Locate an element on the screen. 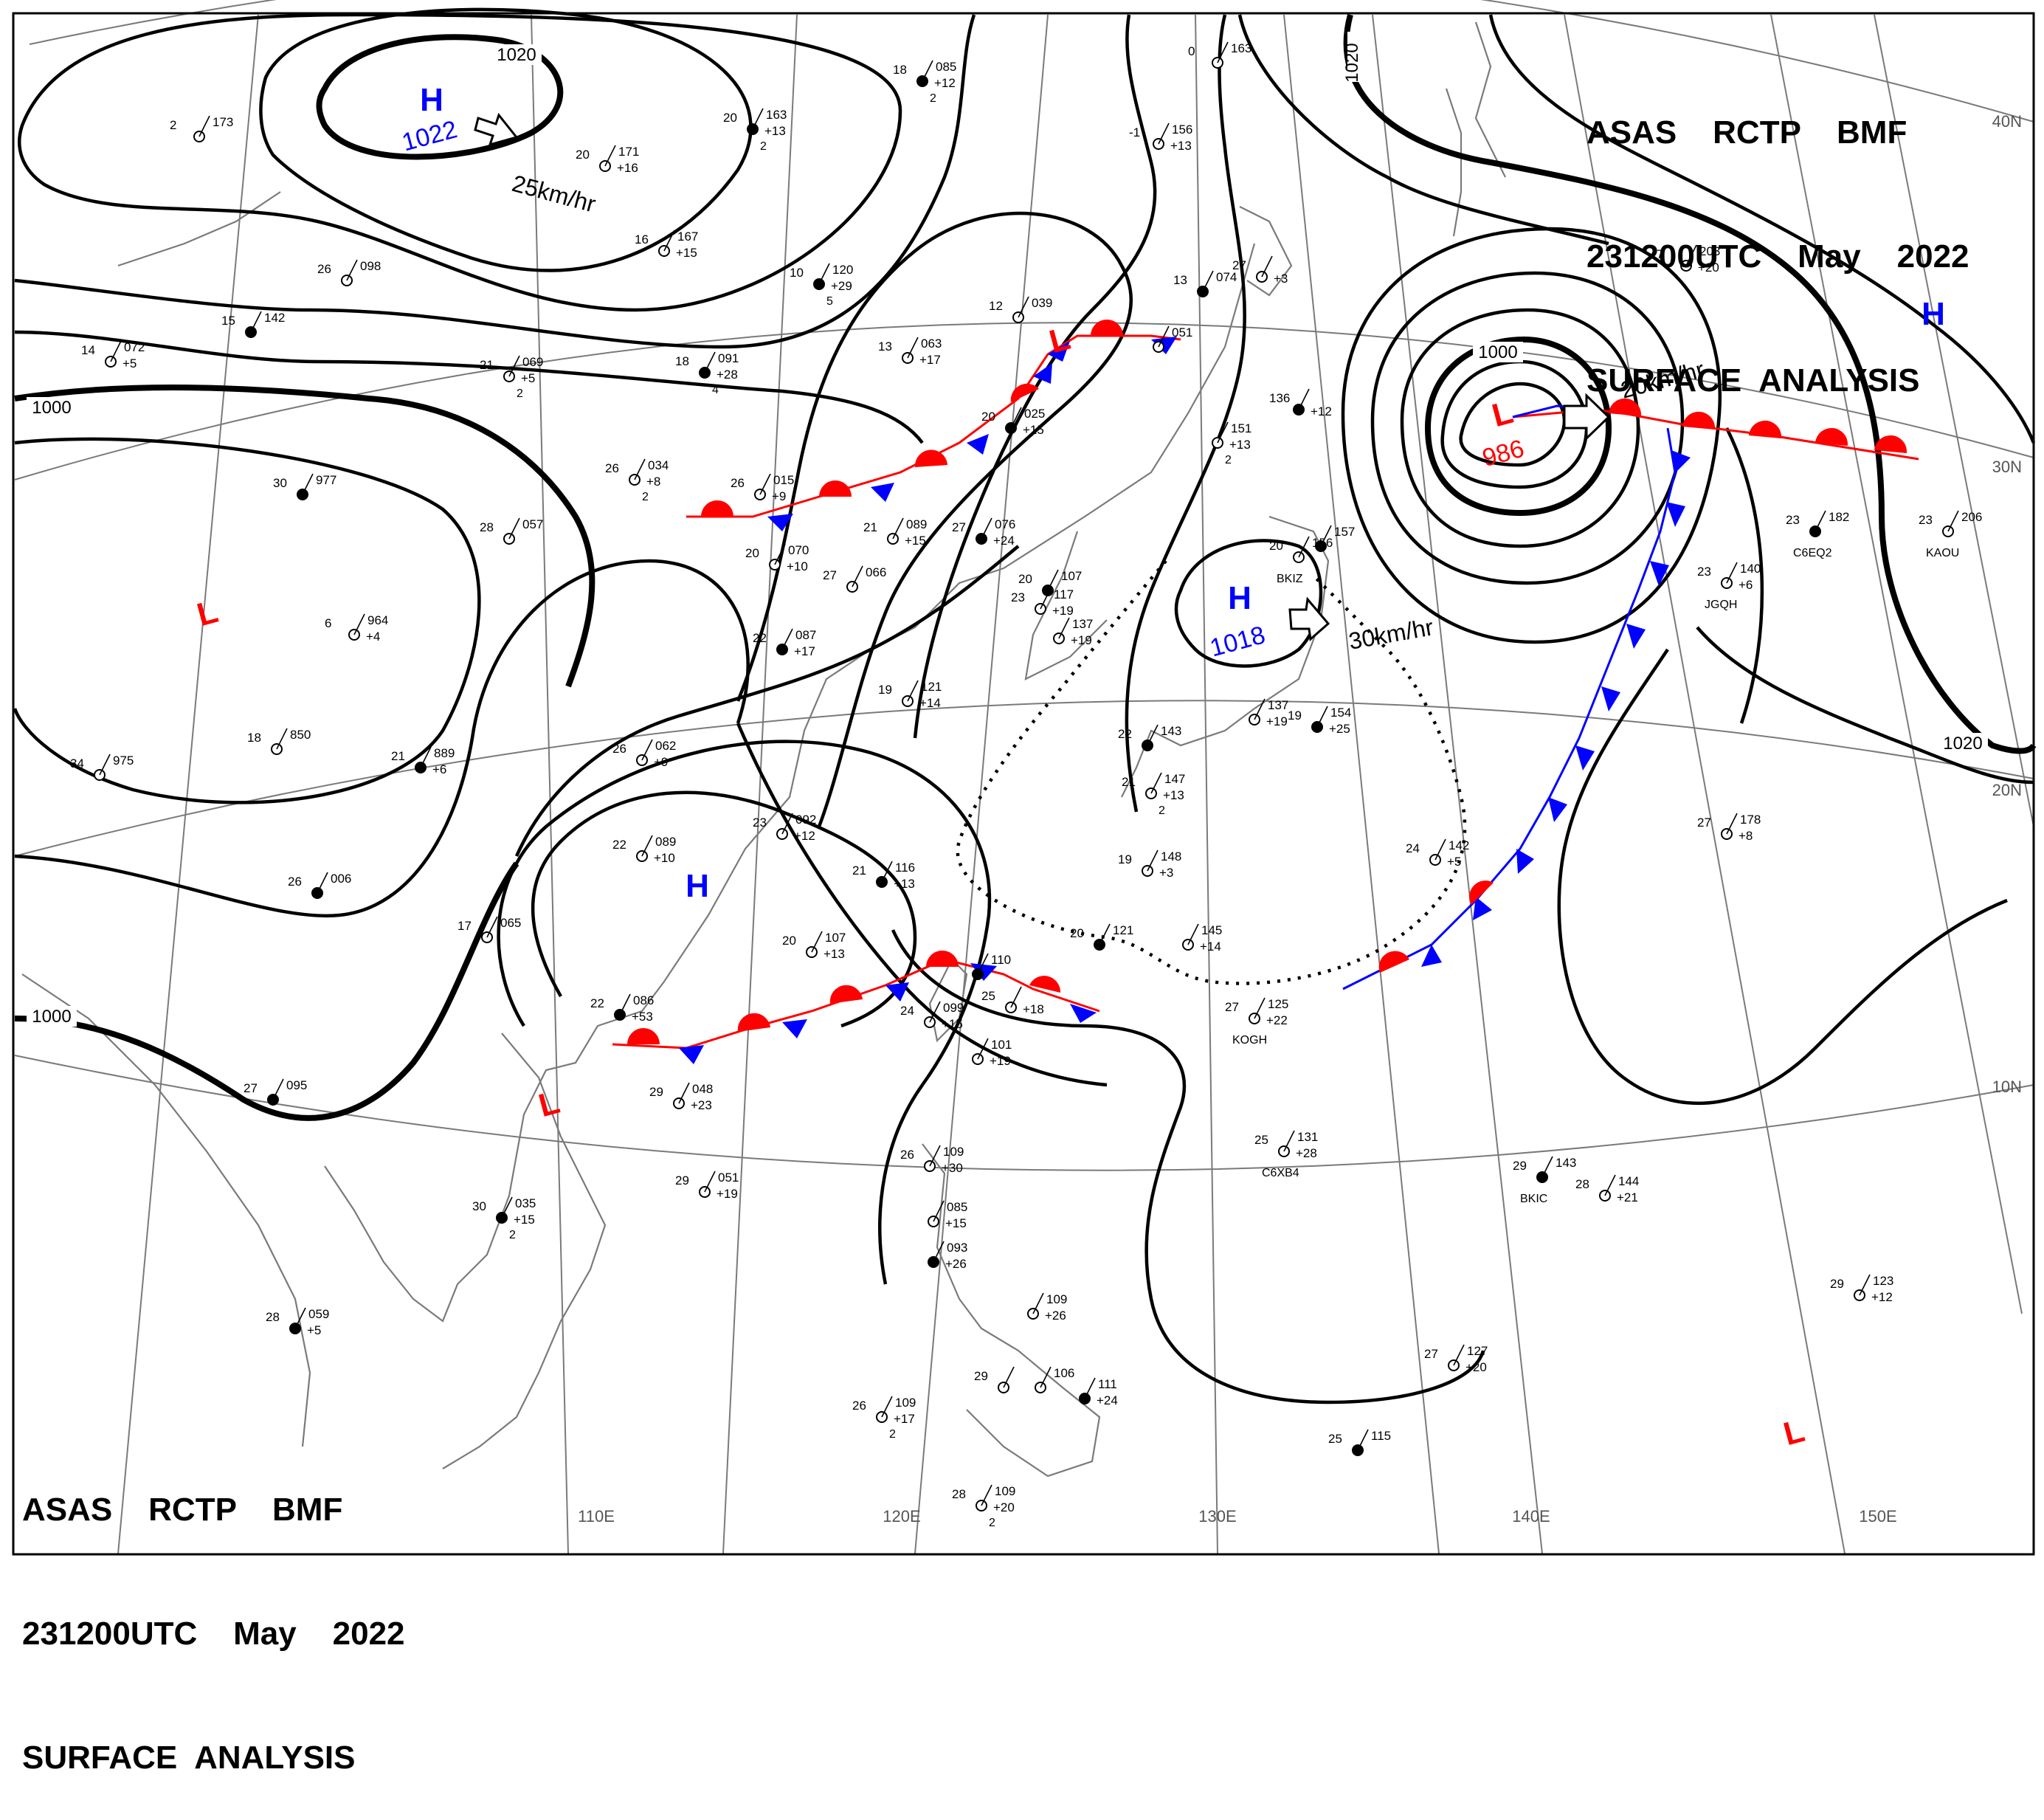 The height and width of the screenshot is (1820, 2044). station-model: 29 123 +12 is located at coordinates (1861, 1289).